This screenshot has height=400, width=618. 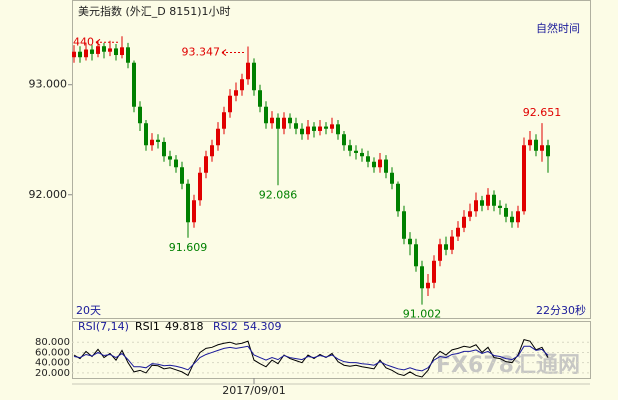 What do you see at coordinates (508, 365) in the screenshot?
I see `watermark: FX678汇通网` at bounding box center [508, 365].